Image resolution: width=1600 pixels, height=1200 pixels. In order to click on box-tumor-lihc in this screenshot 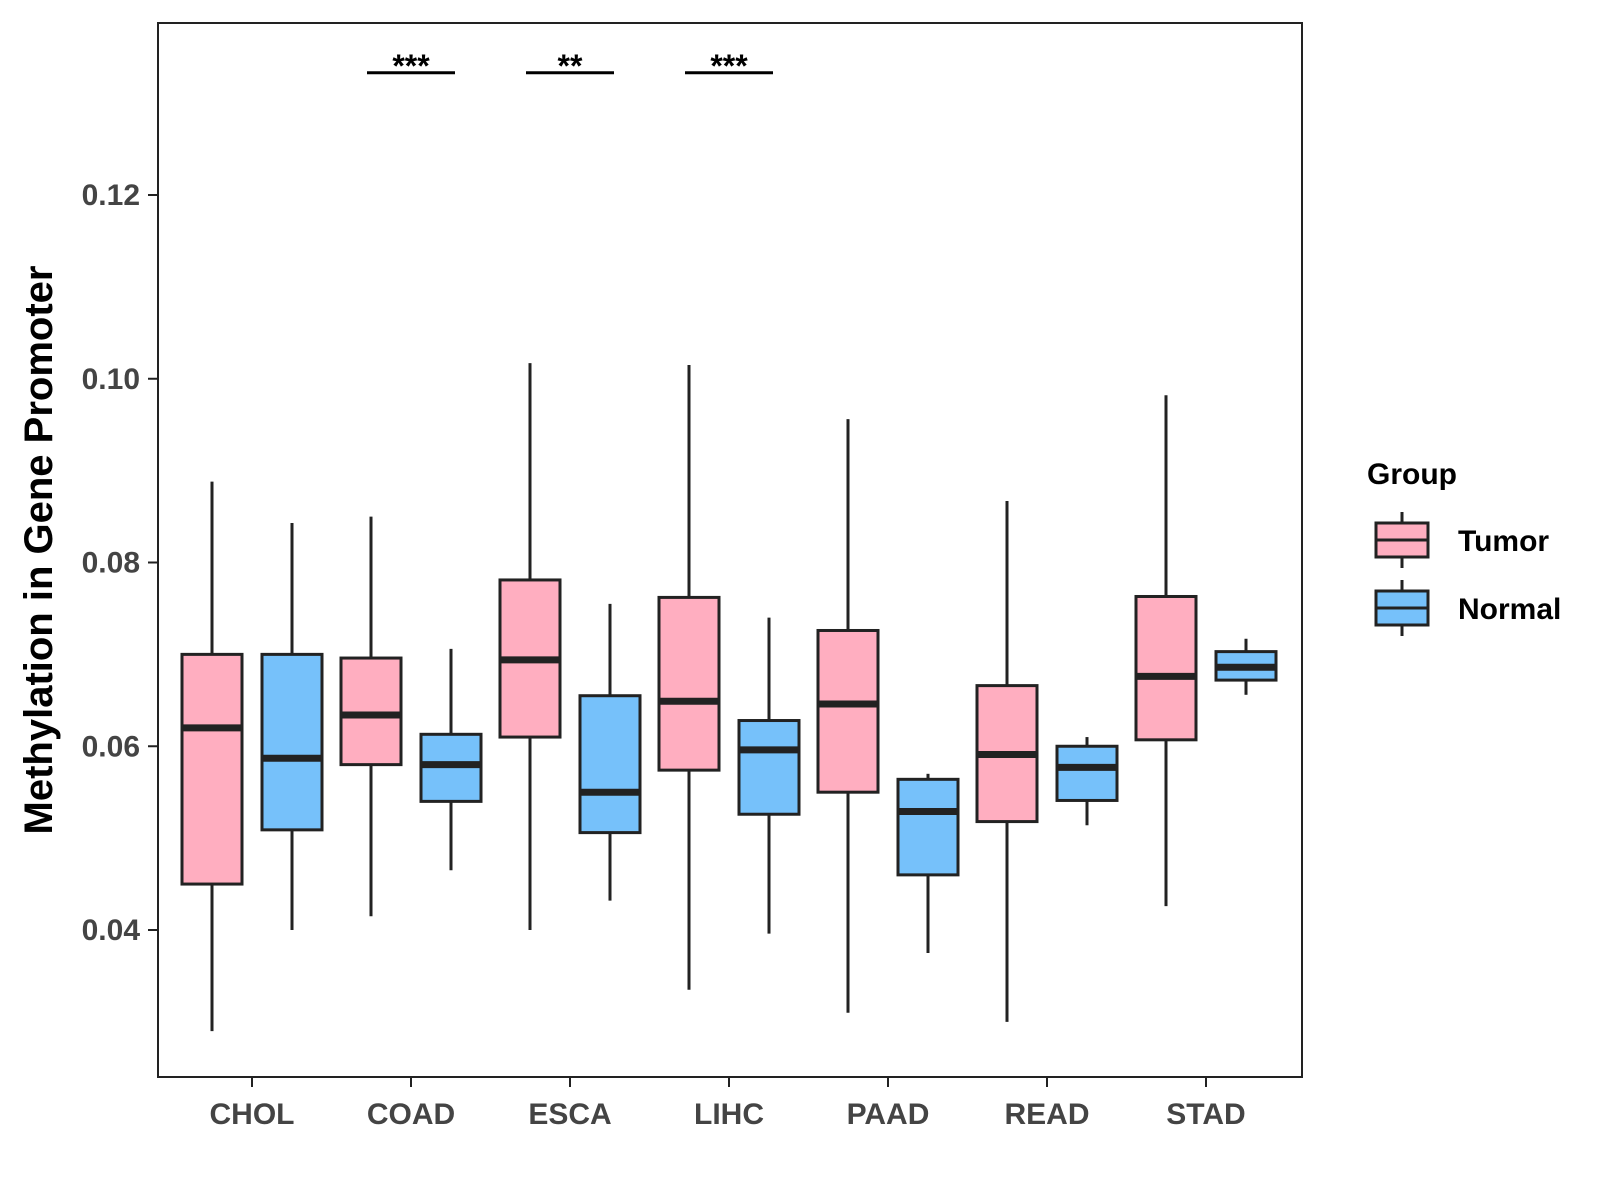, I will do `click(689, 677)`.